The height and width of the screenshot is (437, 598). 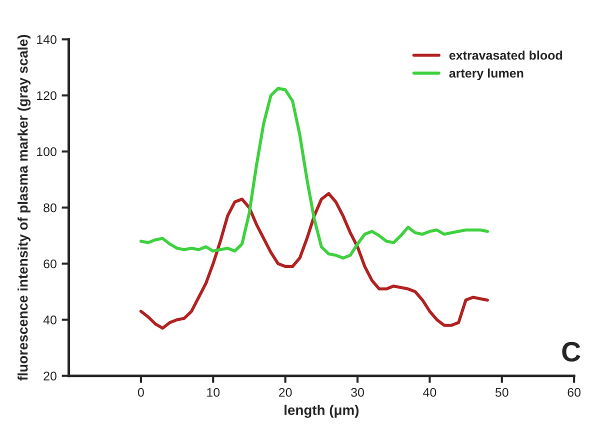 What do you see at coordinates (321, 411) in the screenshot?
I see `x-axis-title: length (μm)` at bounding box center [321, 411].